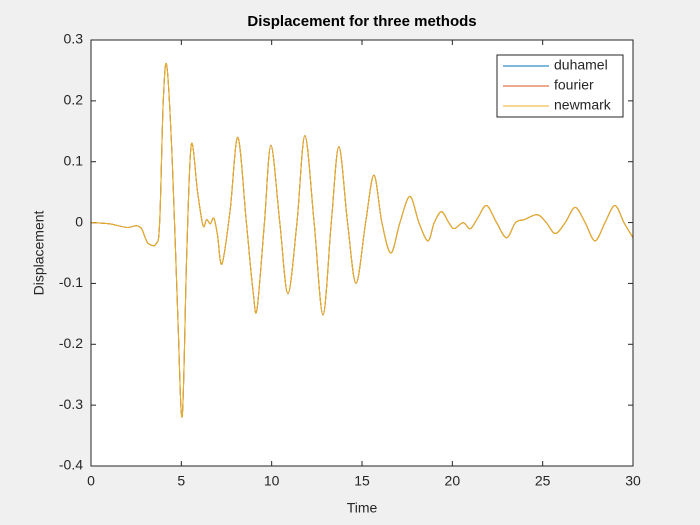 This screenshot has width=700, height=525. I want to click on y-tick-label: -0.1, so click(71, 282).